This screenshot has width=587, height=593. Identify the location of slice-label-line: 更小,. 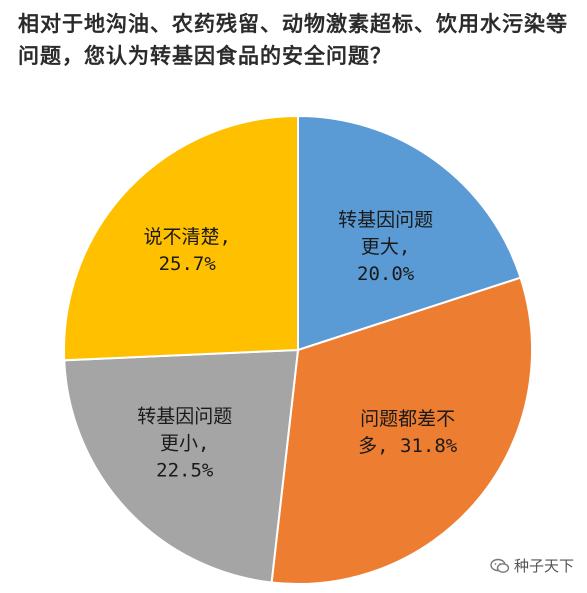
(184, 444).